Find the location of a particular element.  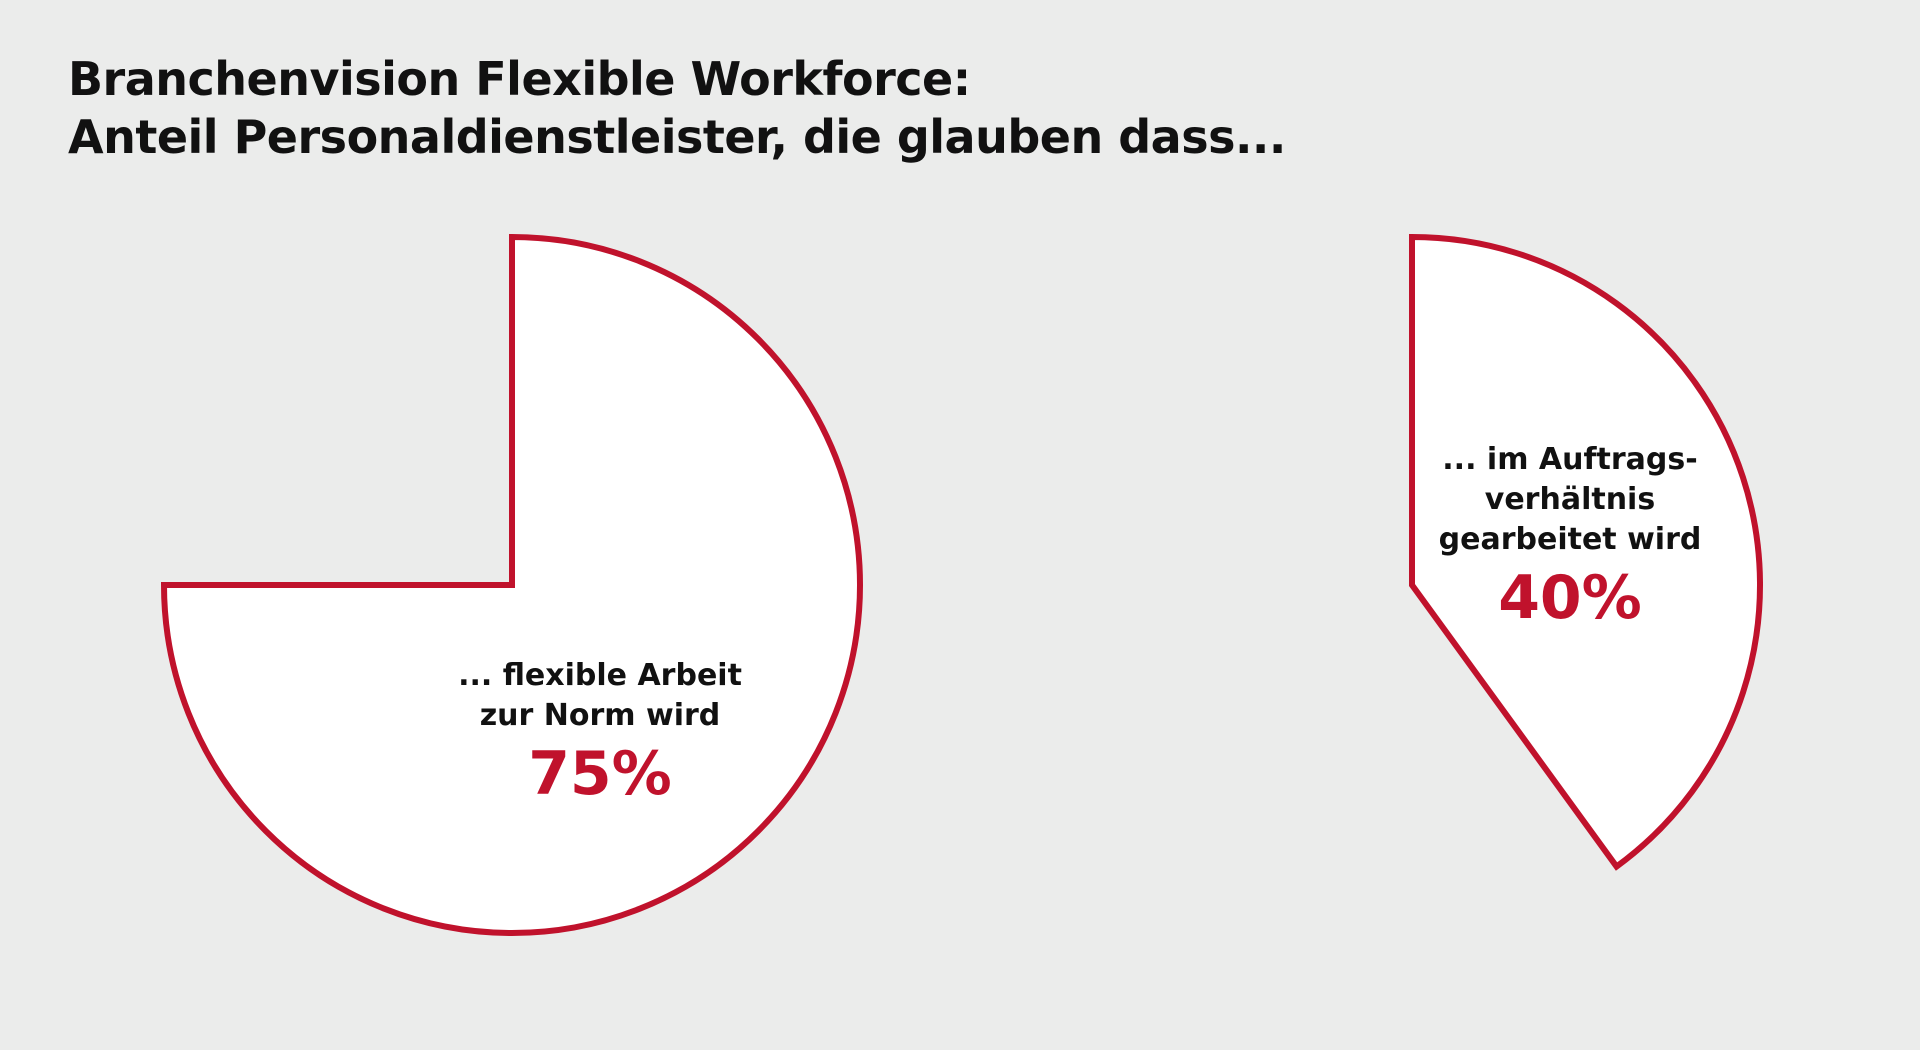

pie-1-label: ... flexible Arbeit zur Norm wird 75% is located at coordinates (600, 733).